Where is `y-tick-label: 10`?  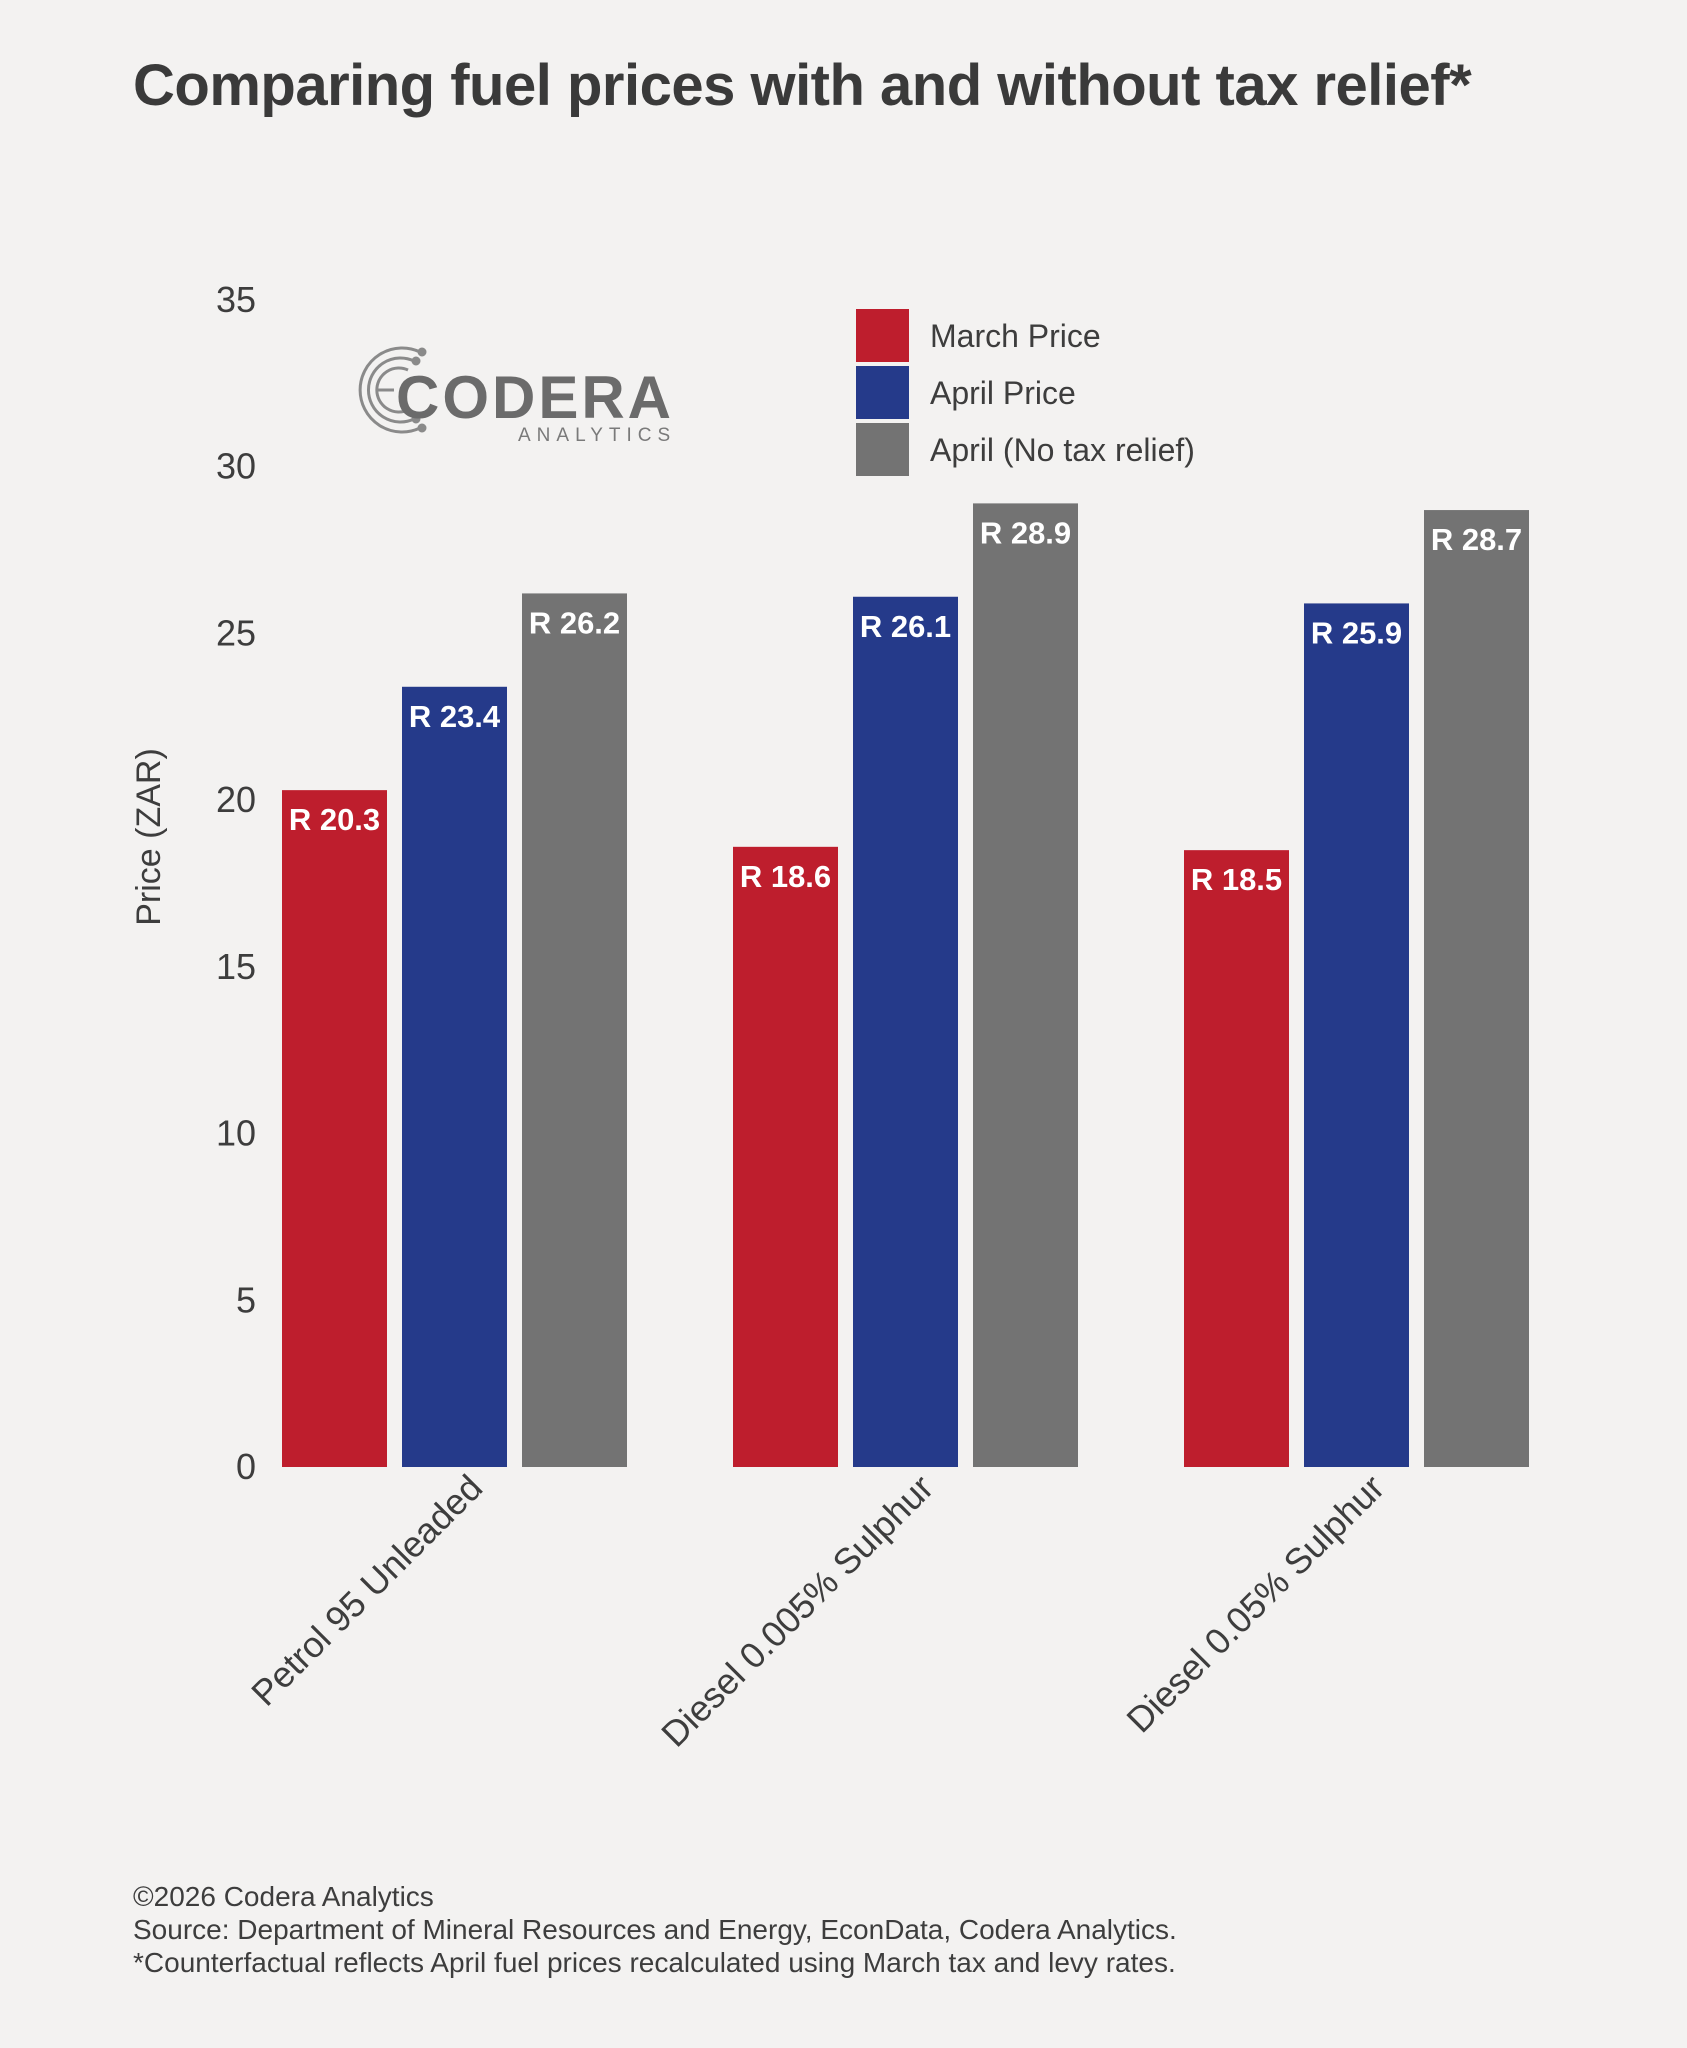 y-tick-label: 10 is located at coordinates (236, 1133).